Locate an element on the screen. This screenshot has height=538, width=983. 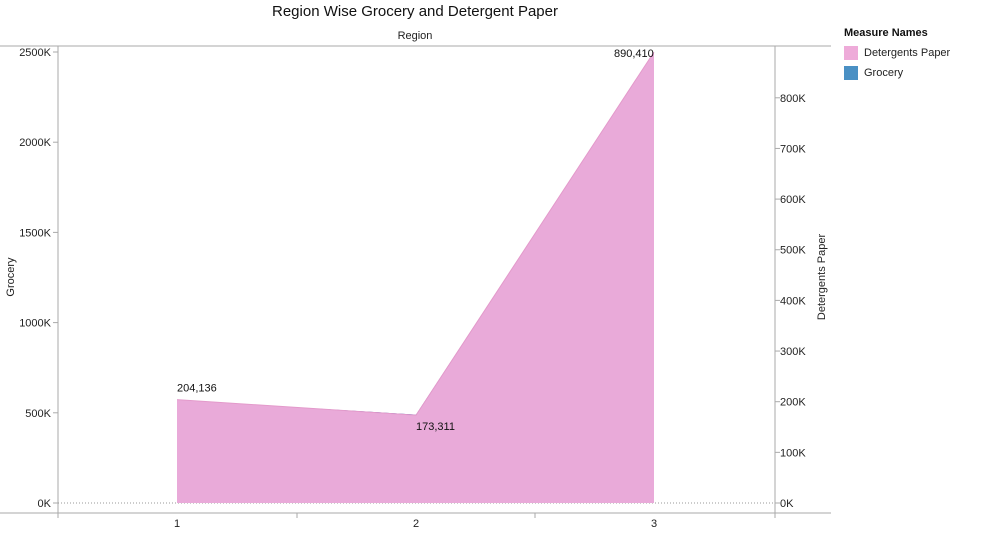
left-axis-tick-label: 500K is located at coordinates (38, 414).